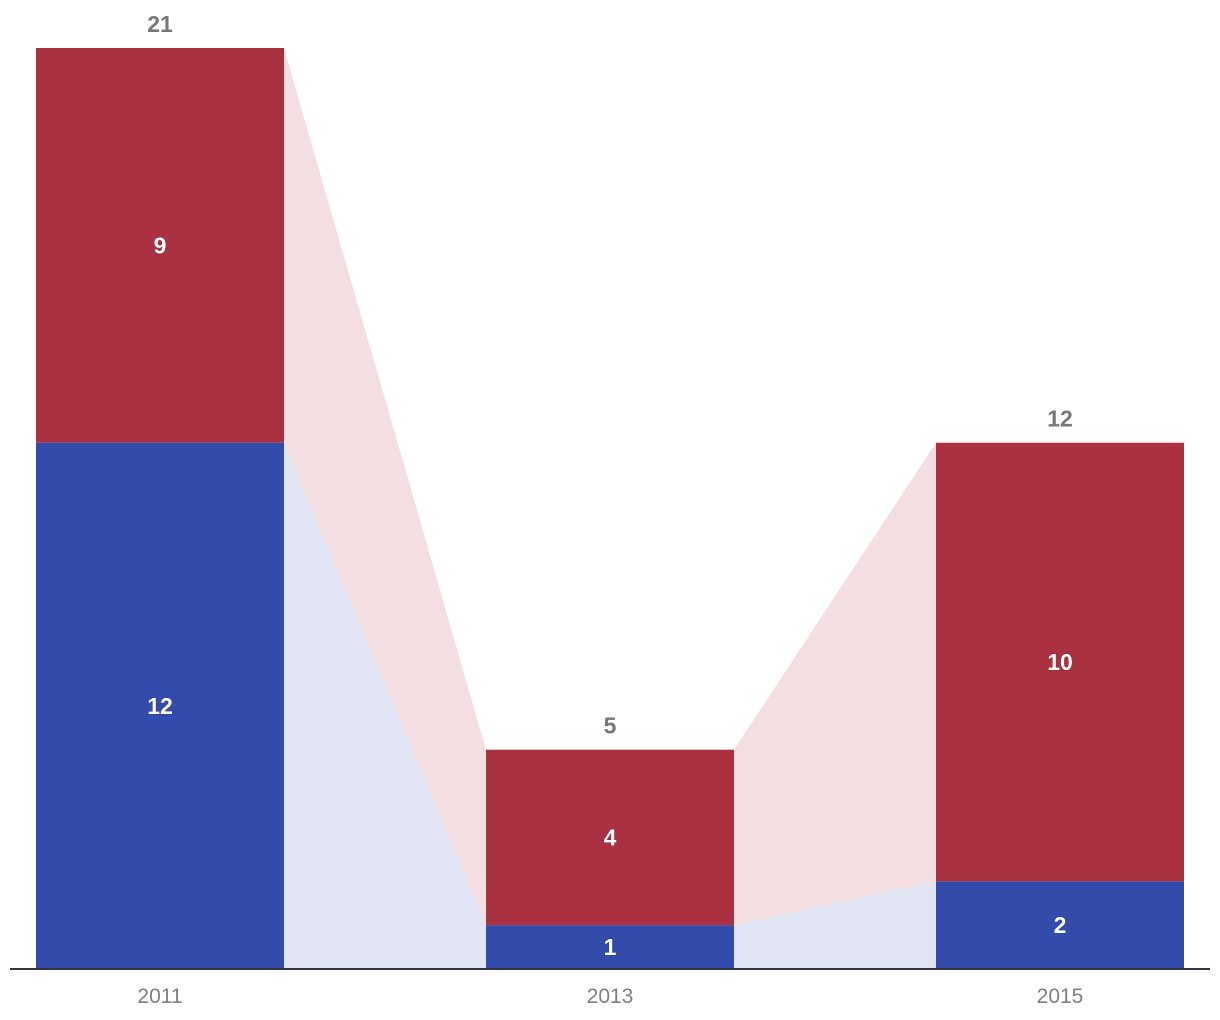 The height and width of the screenshot is (1020, 1220). I want to click on x-tick-label-2013: 2013, so click(610, 996).